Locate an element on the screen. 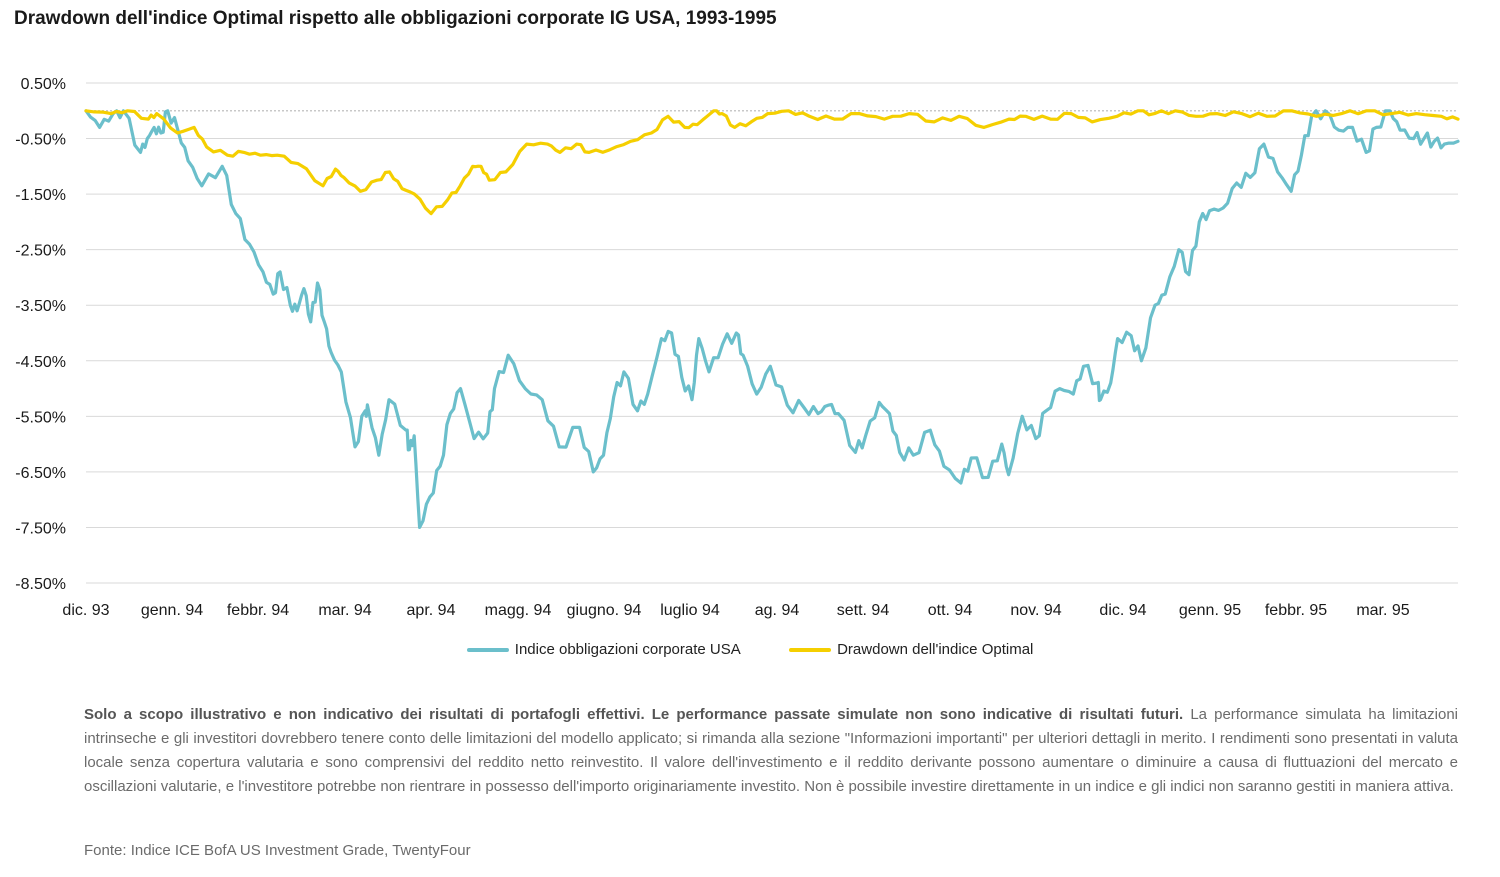  x-tick-label: febbr. 94 is located at coordinates (258, 610).